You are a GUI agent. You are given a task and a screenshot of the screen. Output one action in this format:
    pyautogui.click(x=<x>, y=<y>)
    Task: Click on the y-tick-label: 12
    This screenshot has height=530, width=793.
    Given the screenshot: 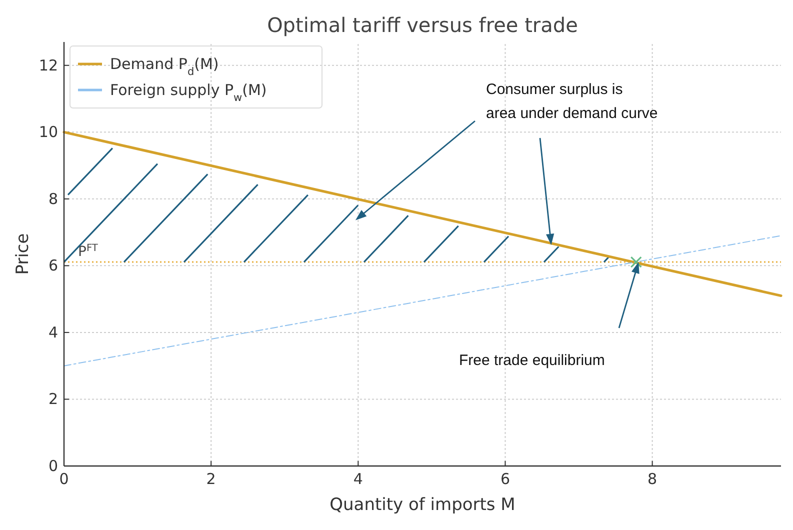 What is the action you would take?
    pyautogui.click(x=48, y=65)
    